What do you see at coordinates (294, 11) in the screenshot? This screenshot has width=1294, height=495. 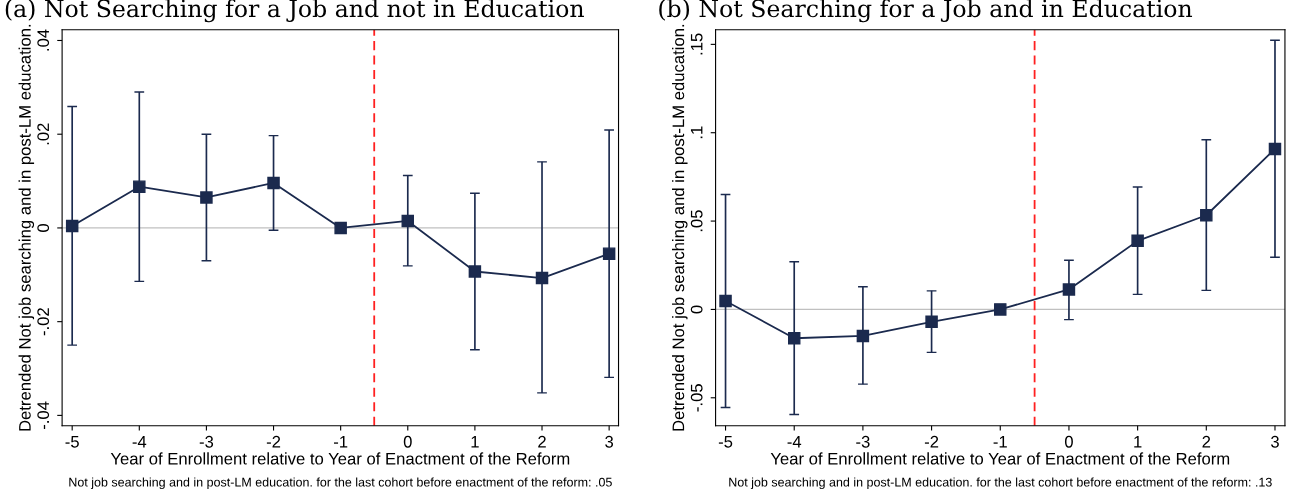 I see `chart-title: (a) Not Searching for a Job and not in Education` at bounding box center [294, 11].